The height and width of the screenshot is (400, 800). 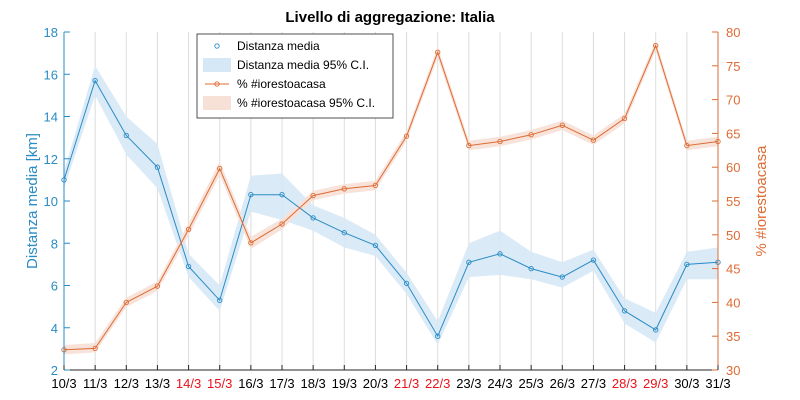 What do you see at coordinates (733, 66) in the screenshot?
I see `right-y-tick-label: 75` at bounding box center [733, 66].